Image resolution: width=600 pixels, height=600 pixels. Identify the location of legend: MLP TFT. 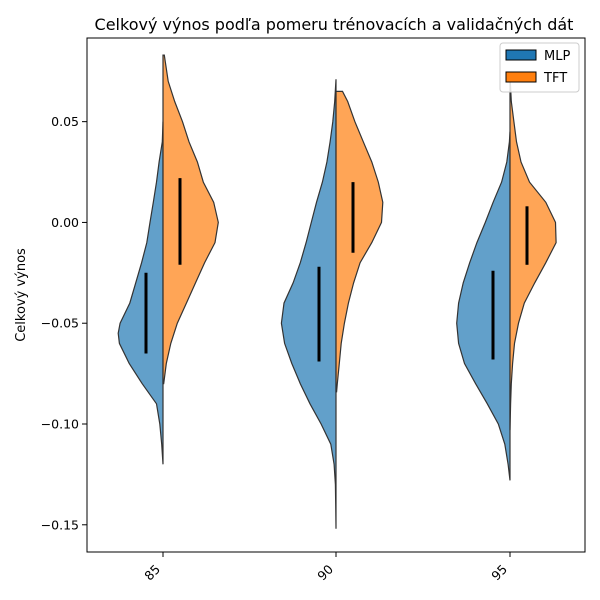
(539, 67).